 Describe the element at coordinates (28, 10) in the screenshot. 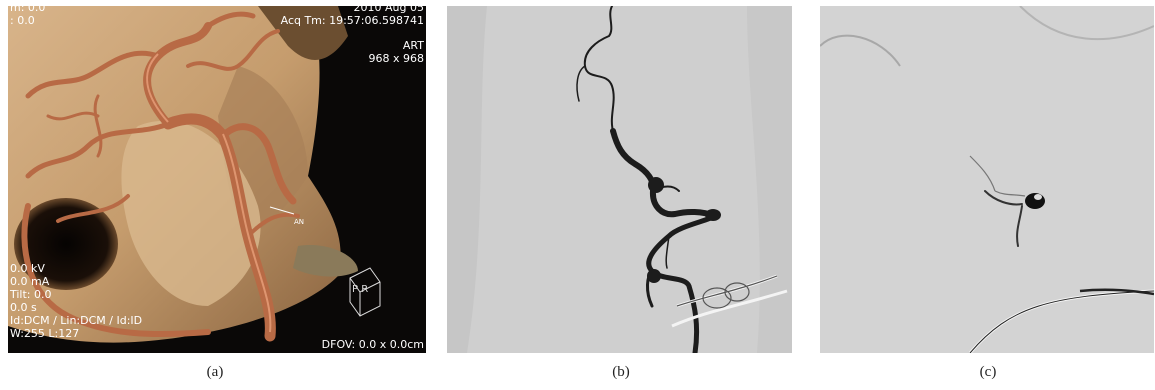

I see `overlay-line: m: 0.0` at that location.